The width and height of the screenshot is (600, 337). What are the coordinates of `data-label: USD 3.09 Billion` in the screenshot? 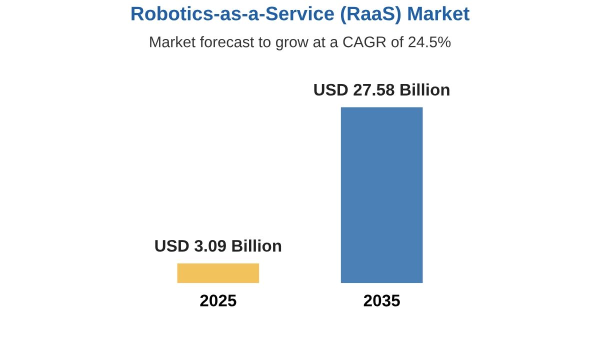 It's located at (218, 246).